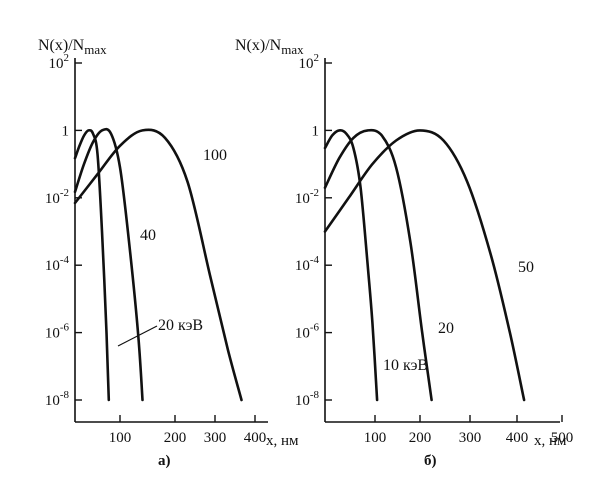 This screenshot has width=597, height=479. I want to click on x-tick-label: 500, so click(562, 438).